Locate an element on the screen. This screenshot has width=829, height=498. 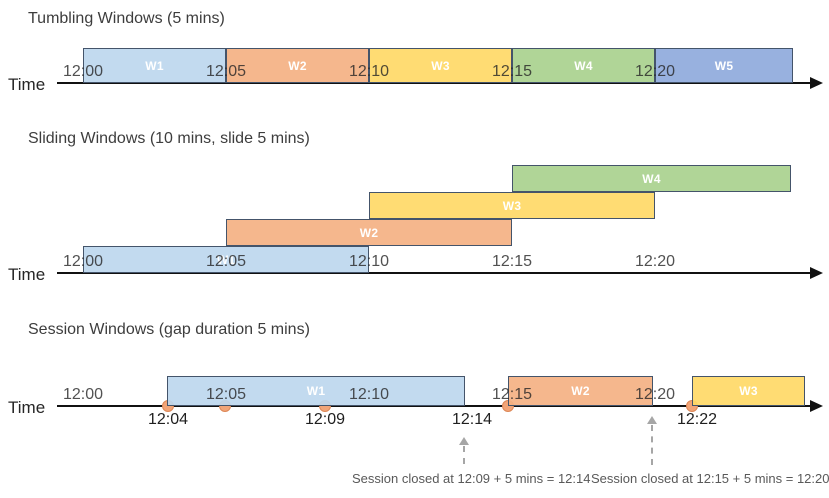
event-time-label: 12:04 is located at coordinates (168, 419).